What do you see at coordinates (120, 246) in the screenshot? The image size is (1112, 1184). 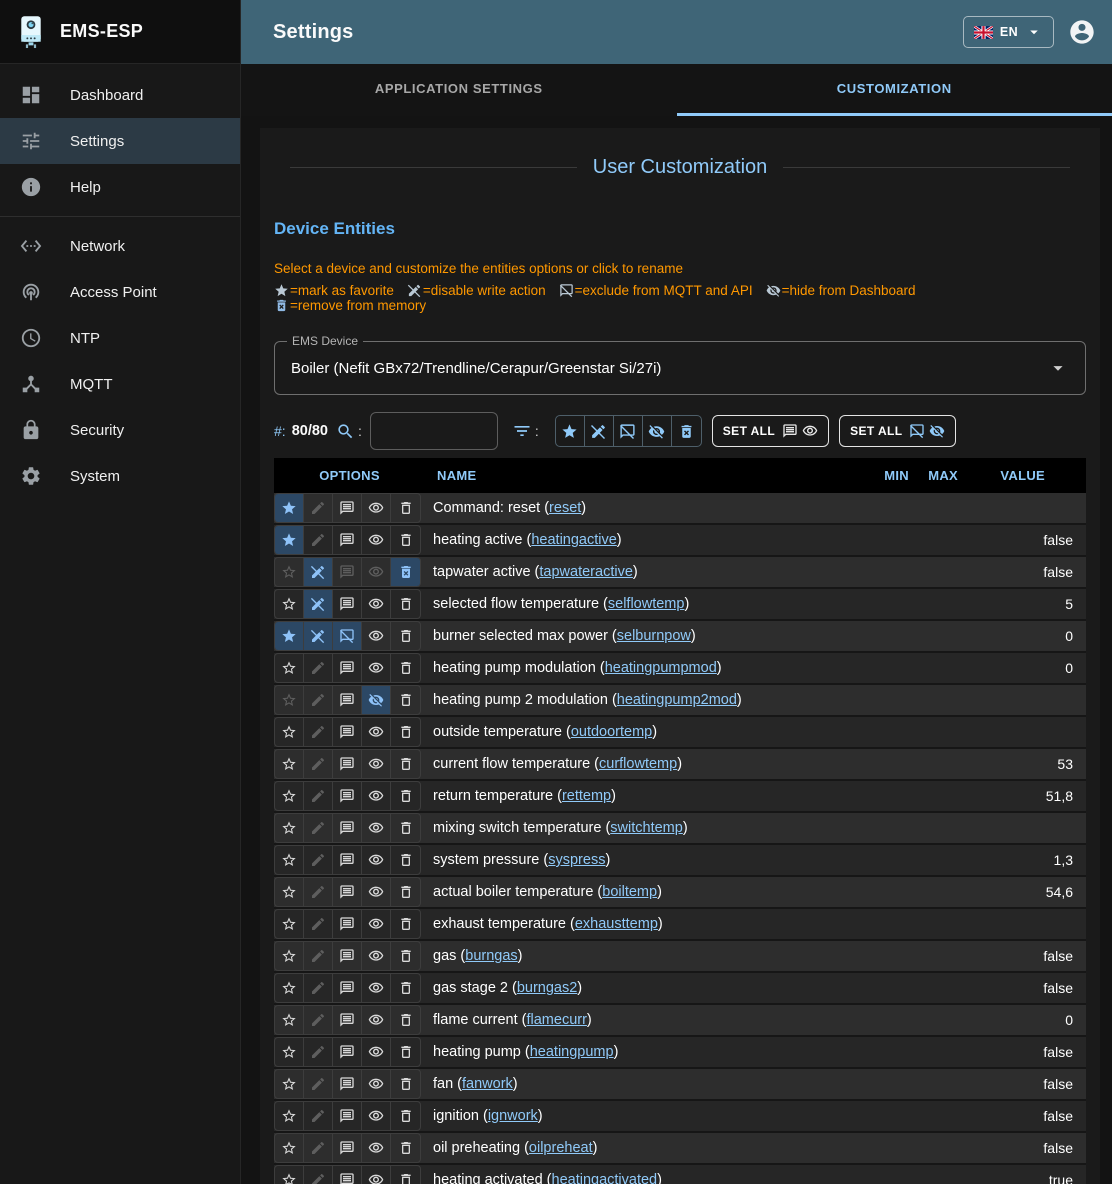 I see `sidebar-item-network: Network` at bounding box center [120, 246].